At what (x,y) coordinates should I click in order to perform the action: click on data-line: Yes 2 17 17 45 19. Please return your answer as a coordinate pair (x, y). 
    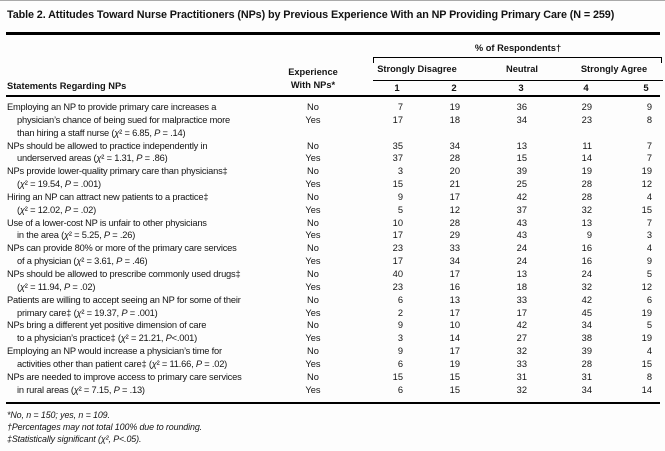
    Looking at the image, I should click on (469, 313).